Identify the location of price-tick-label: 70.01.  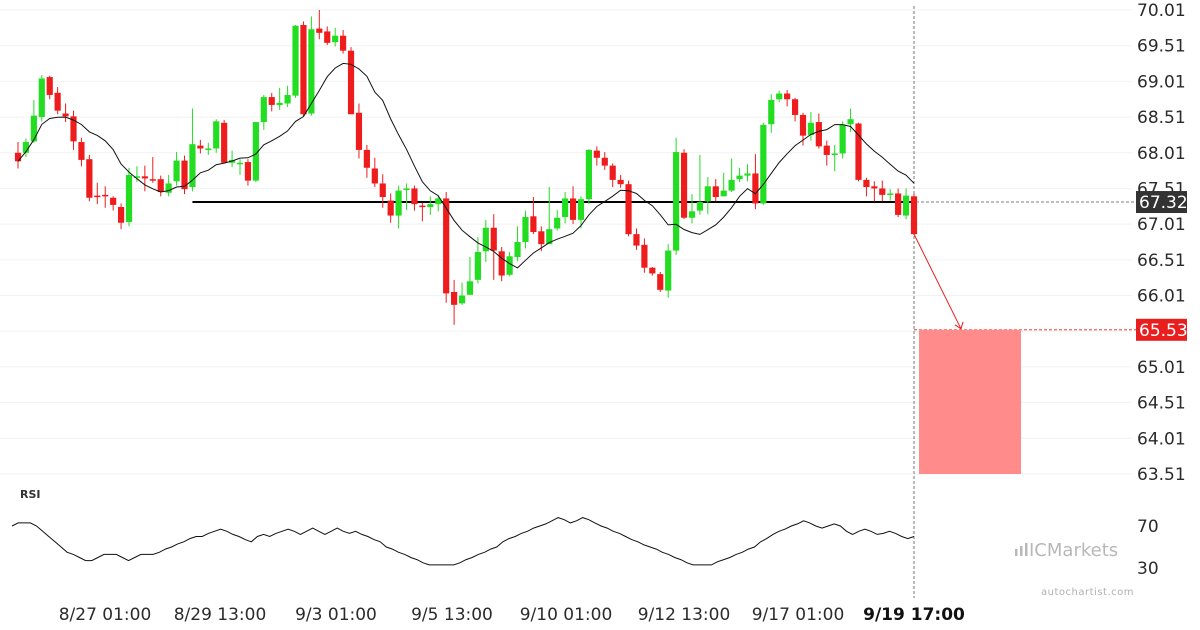
(1161, 11).